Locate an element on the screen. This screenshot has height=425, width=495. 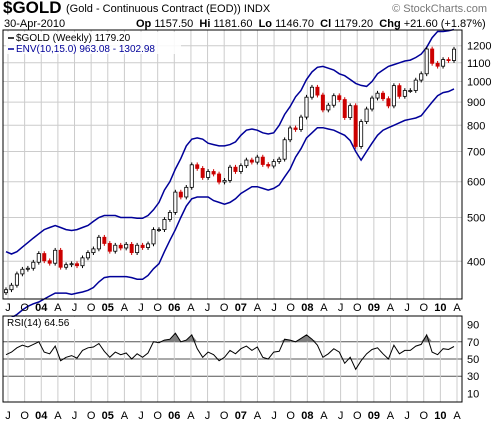
legend-envelope: ENV(10,15.0) 963.08 - 1302.98 is located at coordinates (85, 49).